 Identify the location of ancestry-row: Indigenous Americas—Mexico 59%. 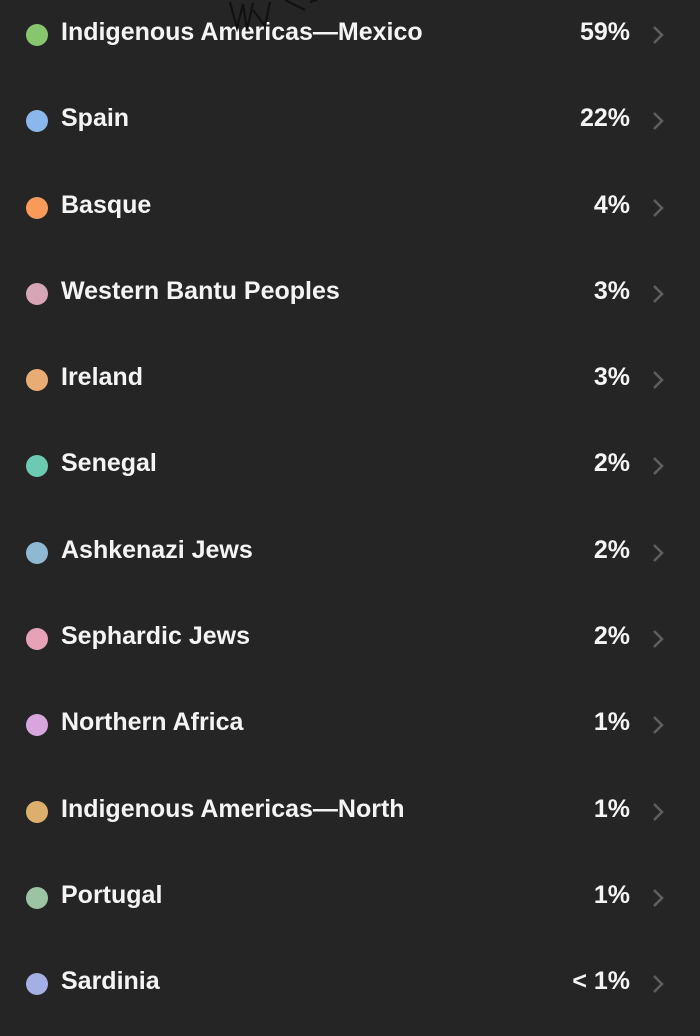
(350, 43).